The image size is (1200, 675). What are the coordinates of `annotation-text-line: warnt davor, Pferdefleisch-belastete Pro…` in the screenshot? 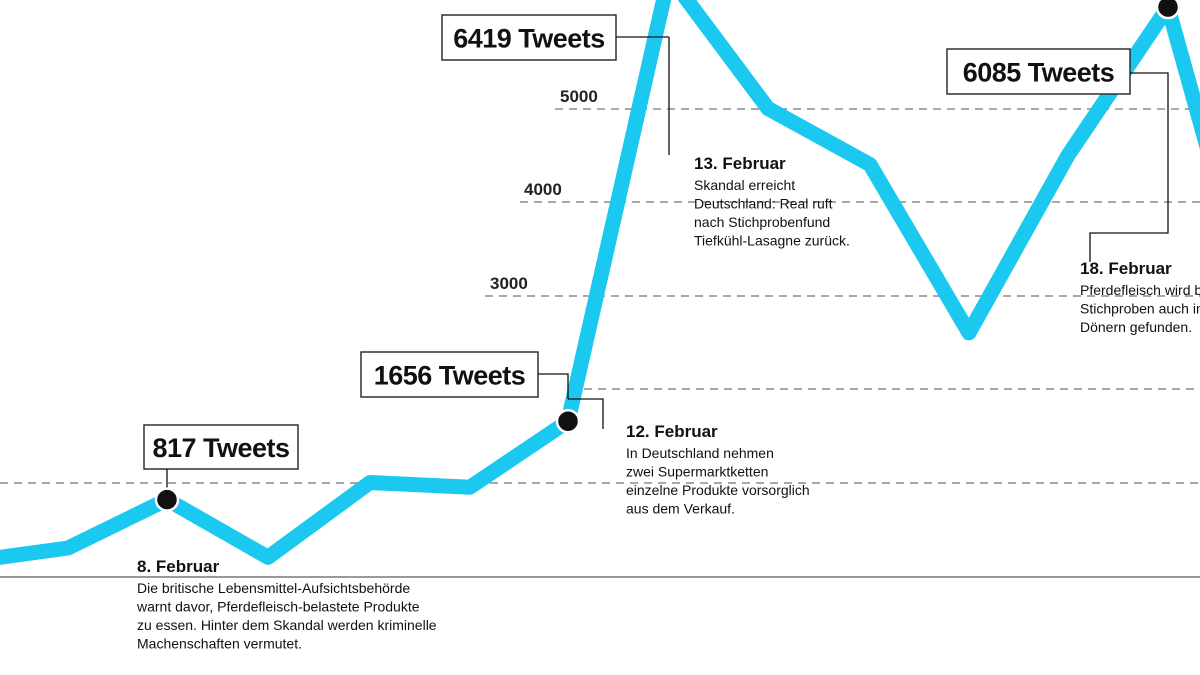 It's located at (278, 607).